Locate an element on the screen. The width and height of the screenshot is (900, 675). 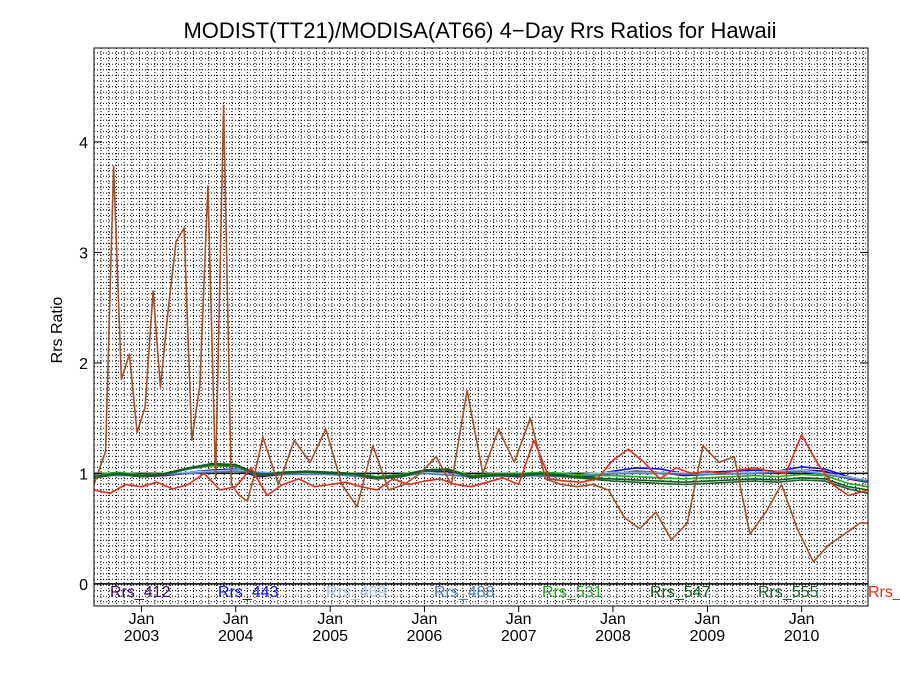
x-tick-label-year: 2009 is located at coordinates (708, 636).